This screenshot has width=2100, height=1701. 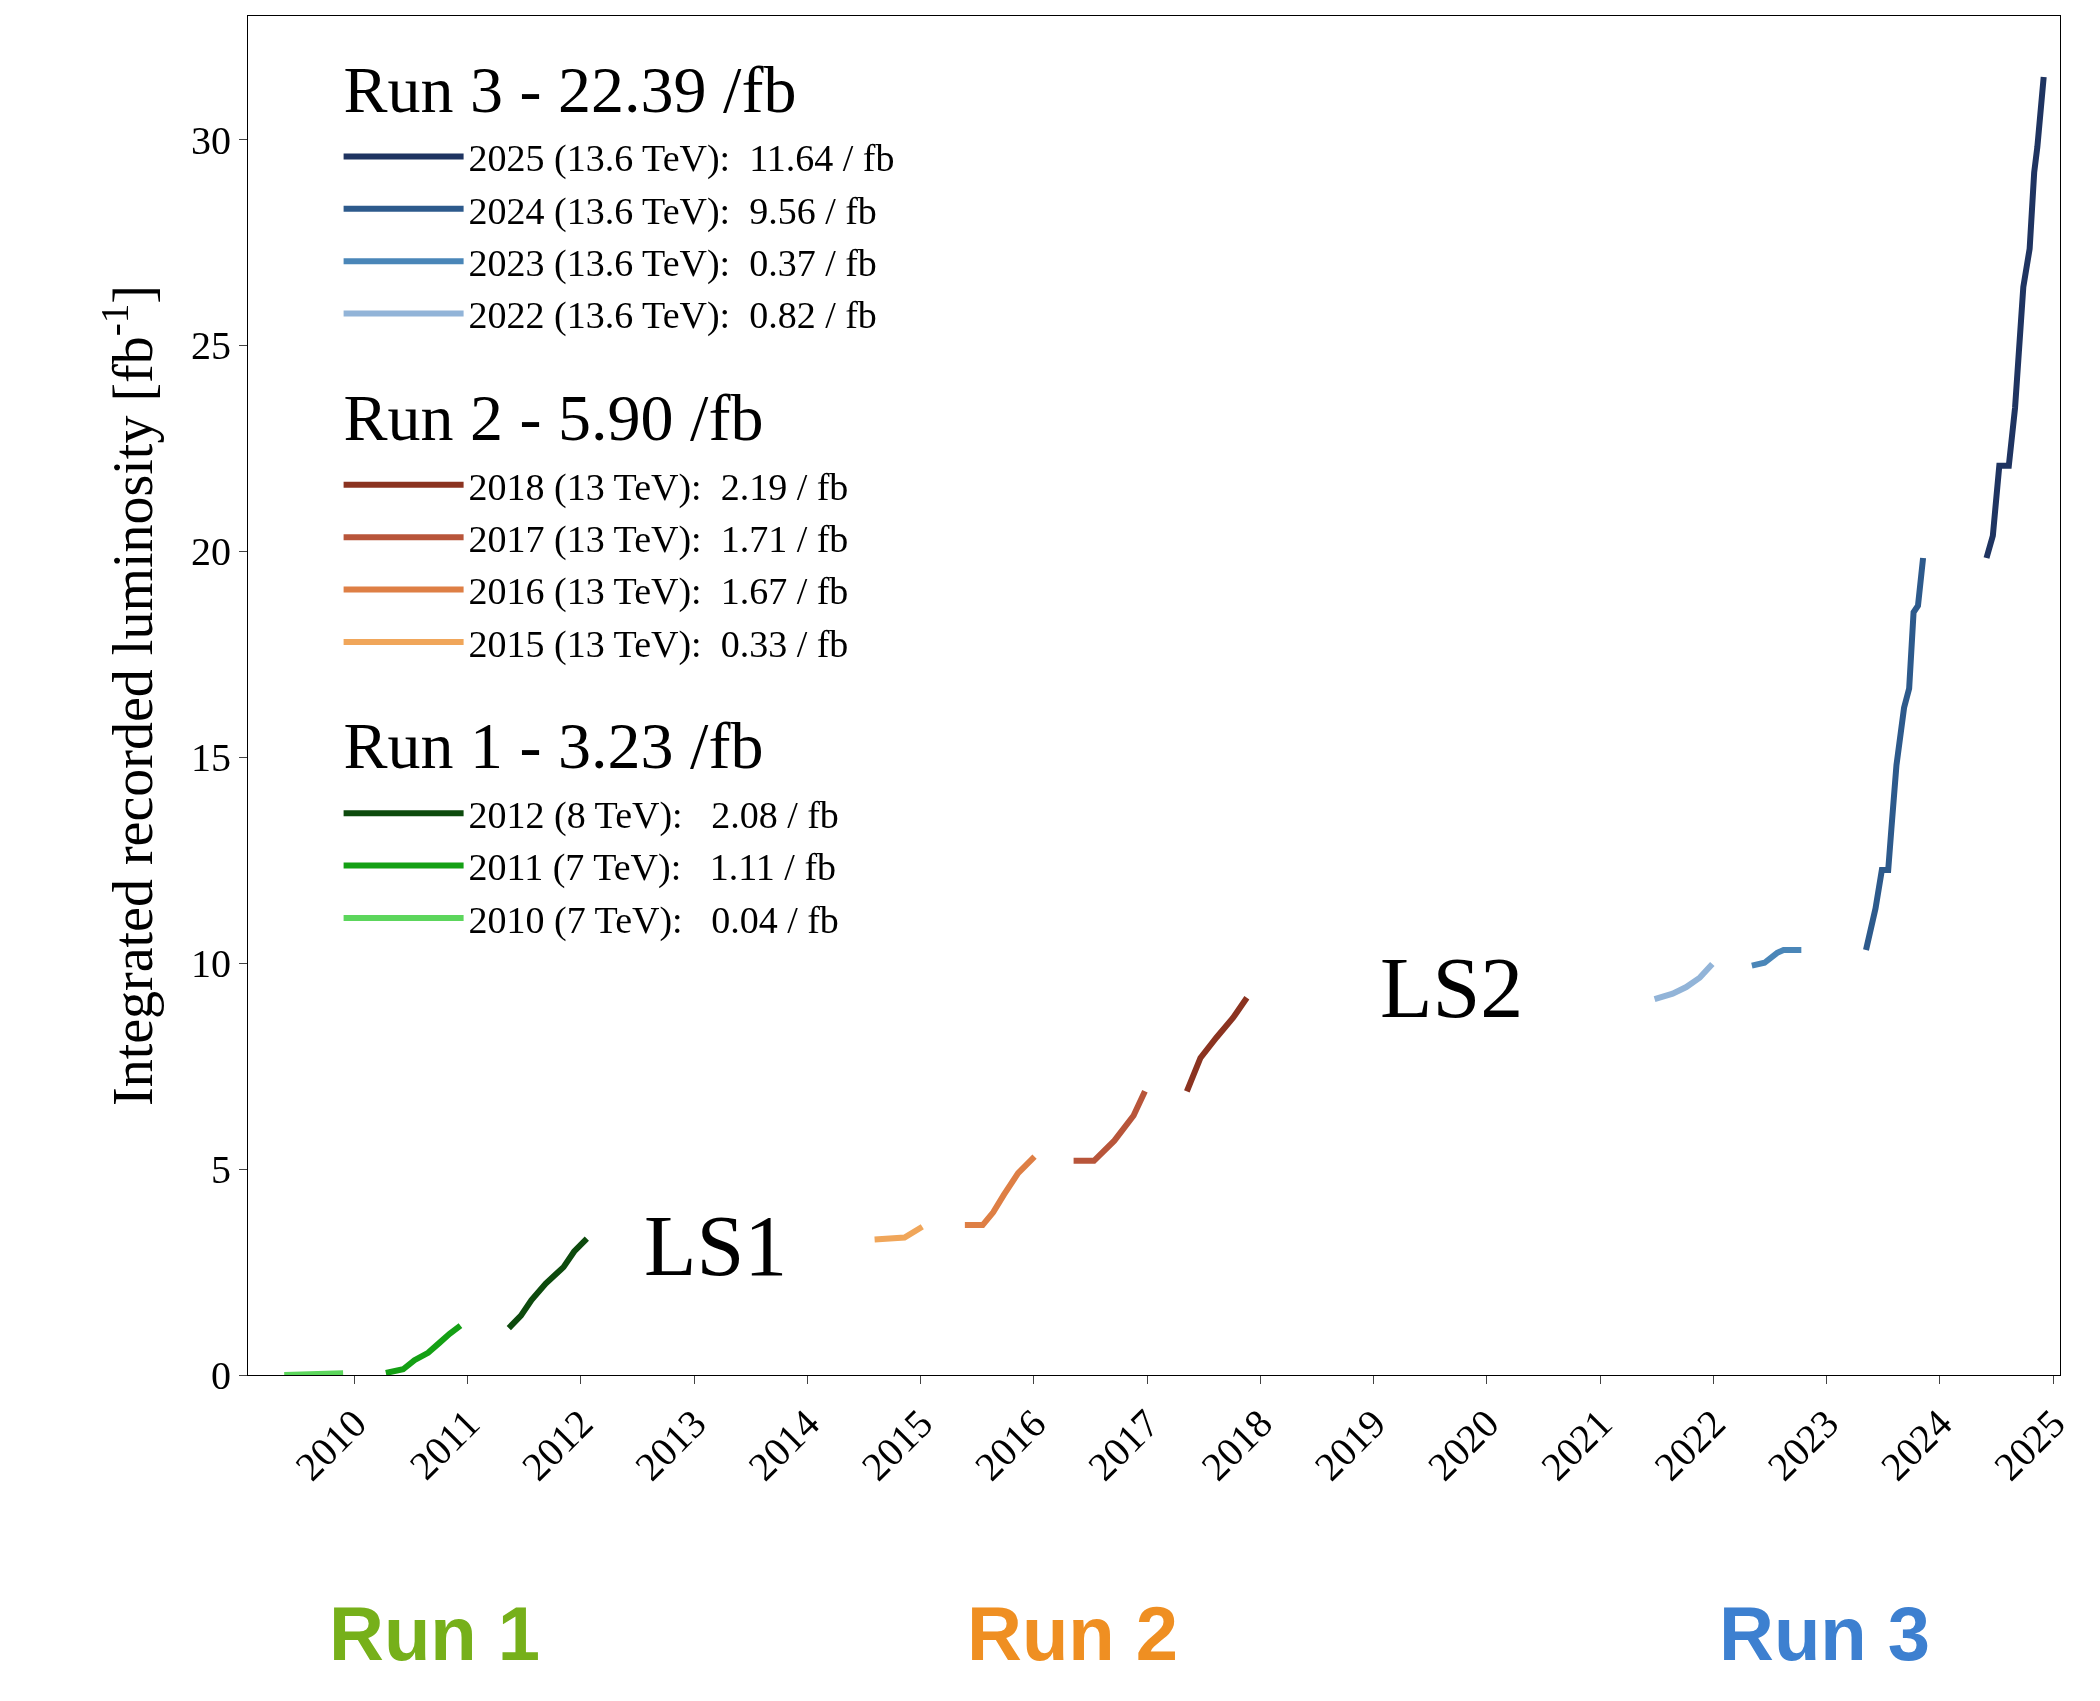 What do you see at coordinates (658, 540) in the screenshot?
I see `legend-label: 2017 (13 TeV): 1.71 / fb` at bounding box center [658, 540].